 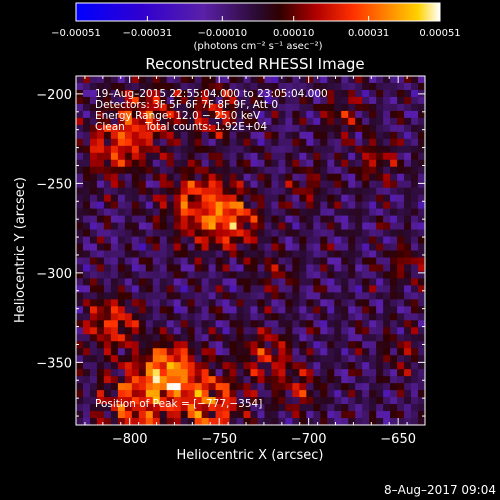 I want to click on colorbar, so click(x=258, y=12).